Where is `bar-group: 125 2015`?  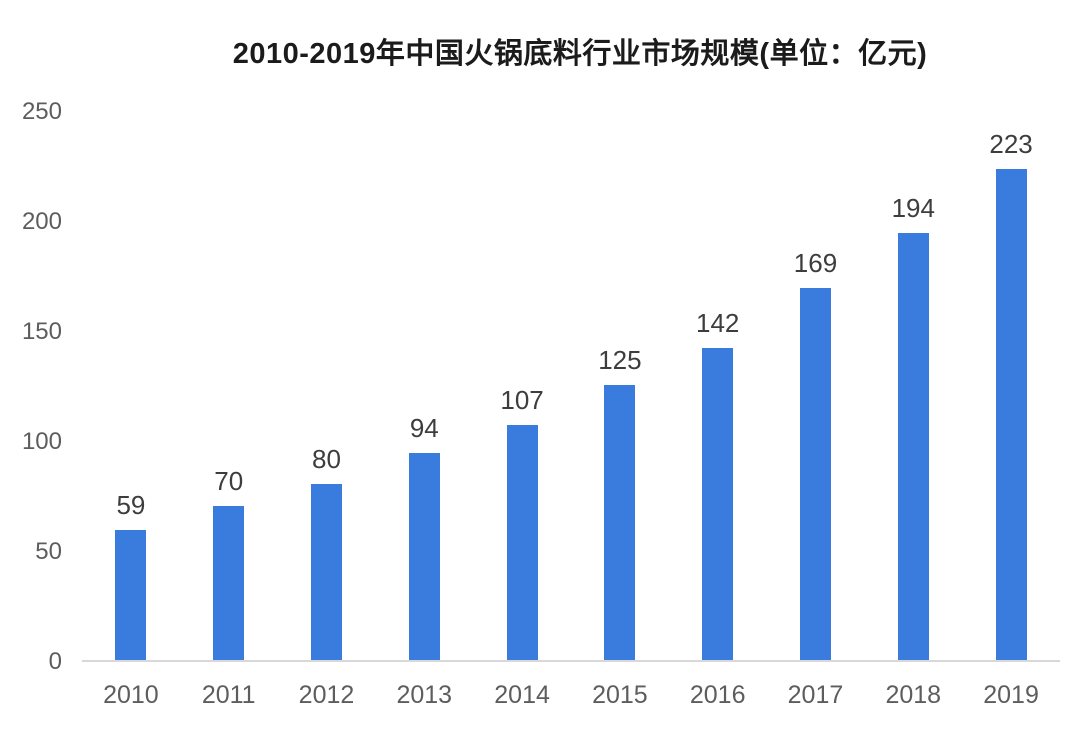 bar-group: 125 2015 is located at coordinates (620, 410).